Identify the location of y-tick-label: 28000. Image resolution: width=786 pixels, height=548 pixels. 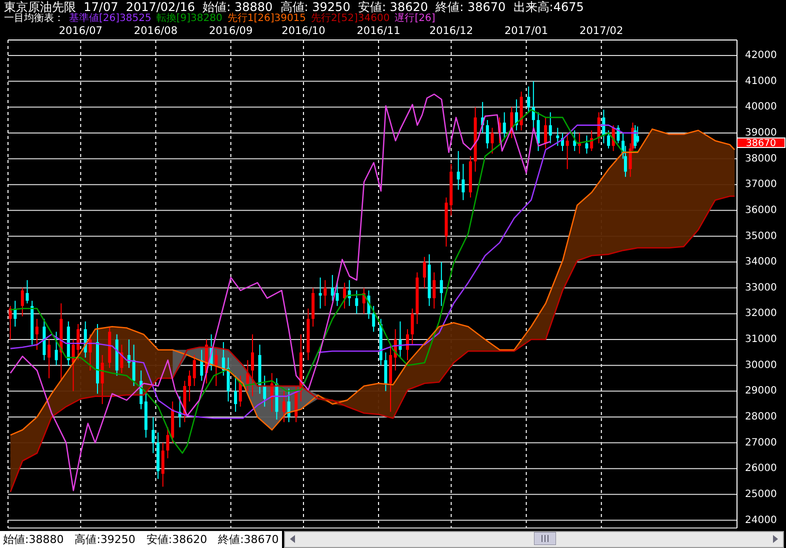
(761, 417).